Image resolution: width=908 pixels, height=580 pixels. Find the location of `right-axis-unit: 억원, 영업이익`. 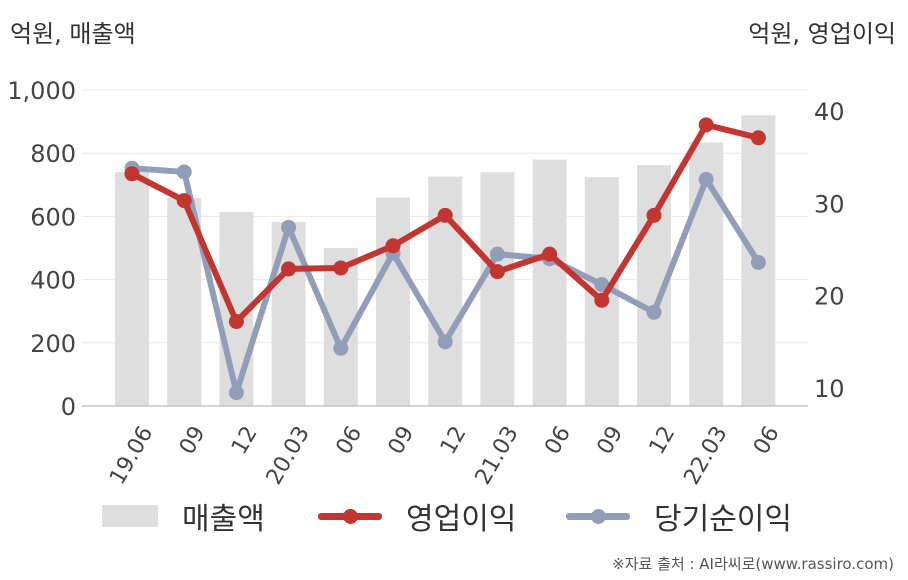

right-axis-unit: 억원, 영업이익 is located at coordinates (822, 34).